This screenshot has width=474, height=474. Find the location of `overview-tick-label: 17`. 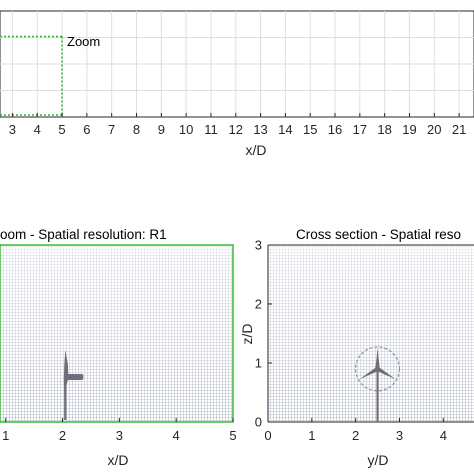

overview-tick-label: 17 is located at coordinates (360, 129).